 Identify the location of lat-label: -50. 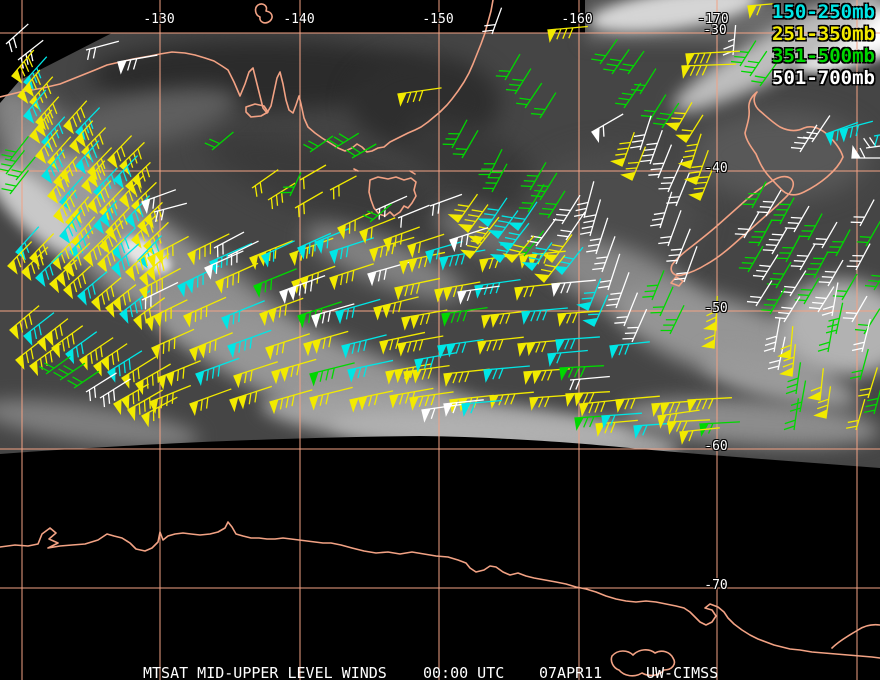
(716, 308).